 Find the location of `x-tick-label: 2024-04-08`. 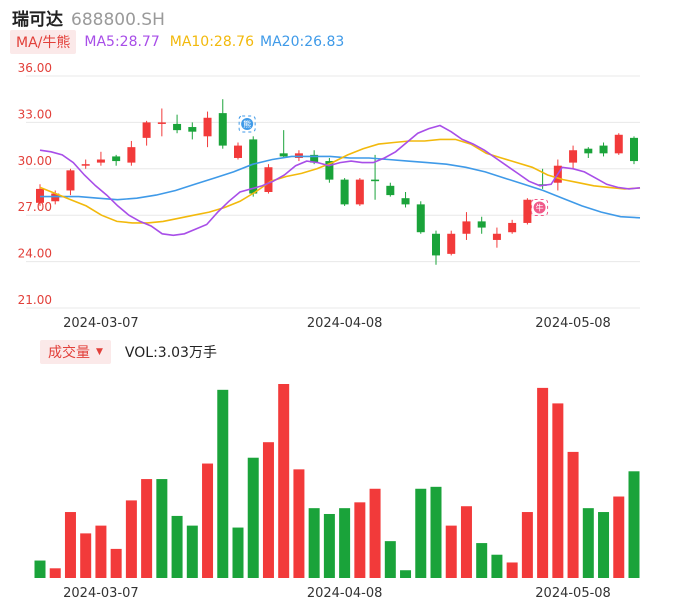

x-tick-label: 2024-04-08 is located at coordinates (345, 323).